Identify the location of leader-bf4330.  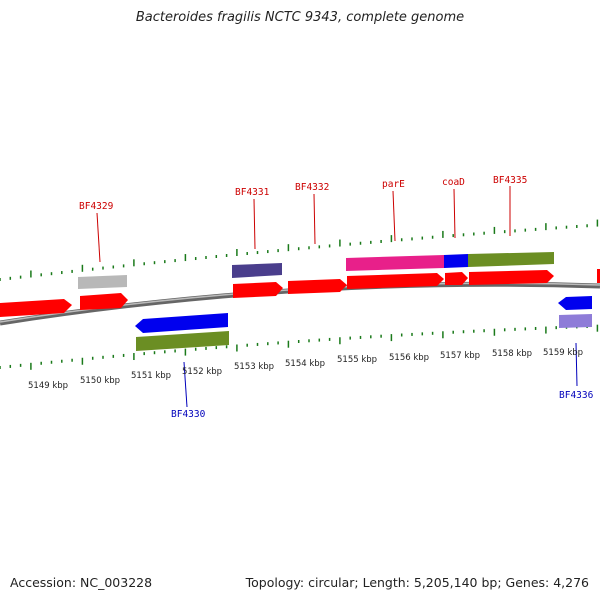
(185, 384).